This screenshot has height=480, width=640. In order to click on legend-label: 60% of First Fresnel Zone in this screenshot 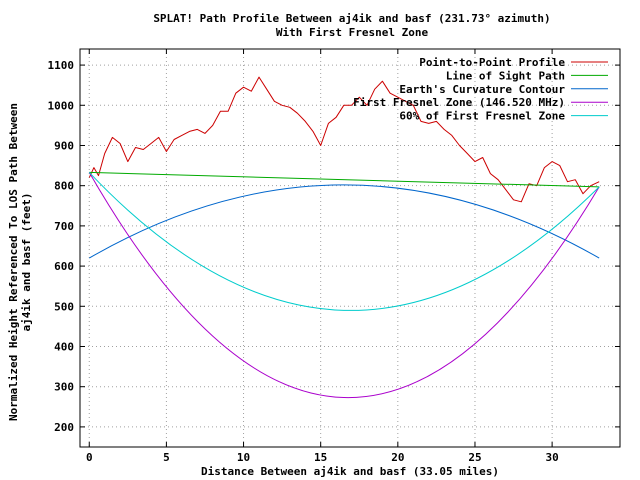, I will do `click(482, 116)`.